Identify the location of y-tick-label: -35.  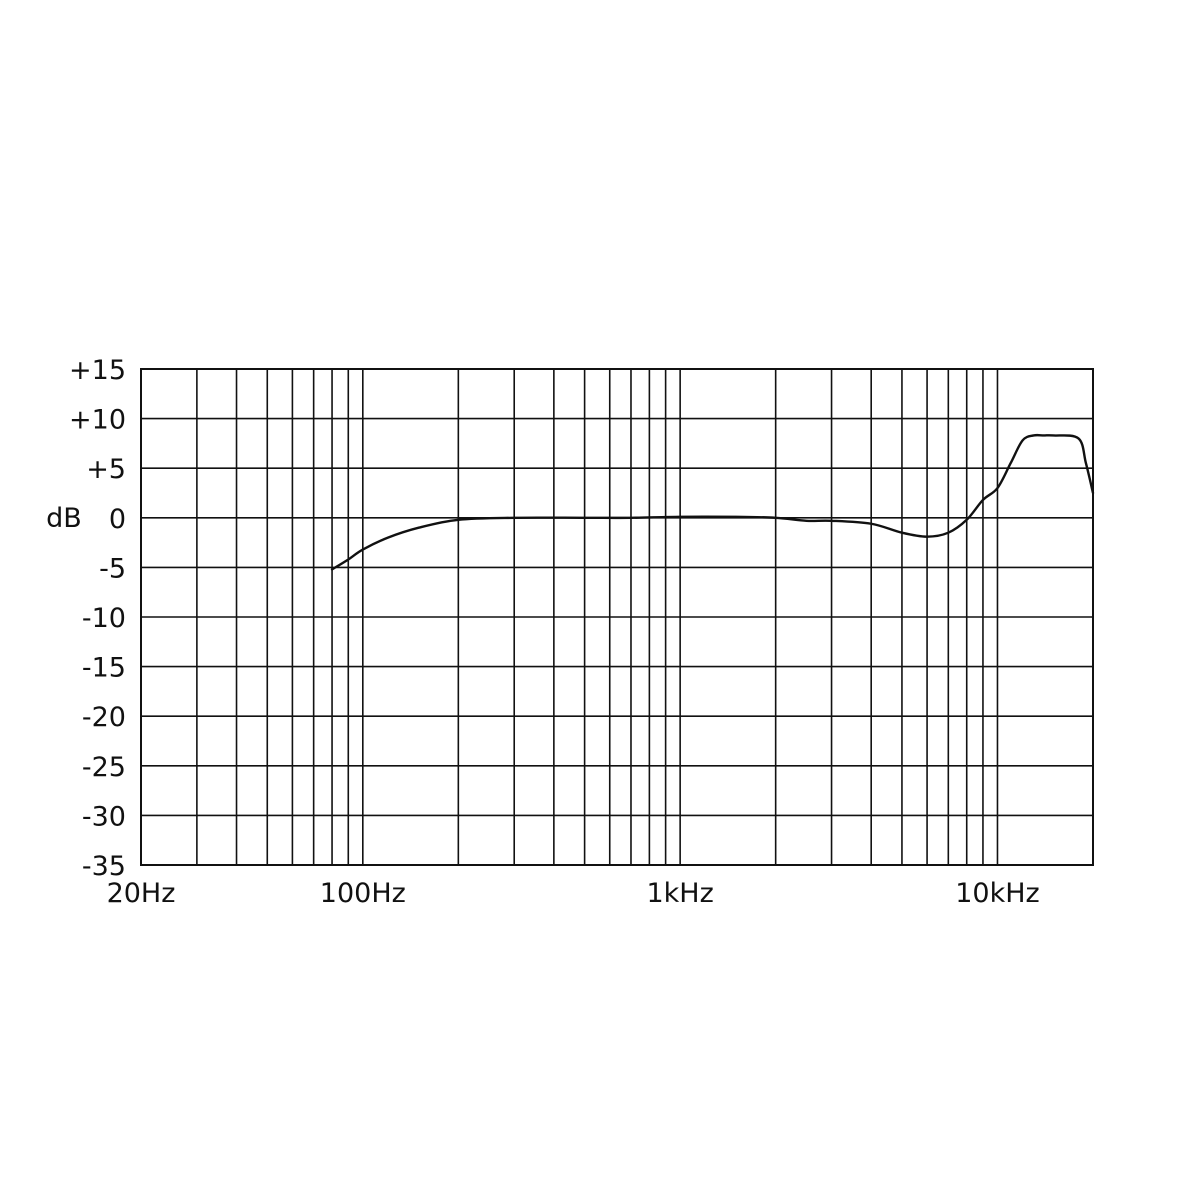
(104, 866).